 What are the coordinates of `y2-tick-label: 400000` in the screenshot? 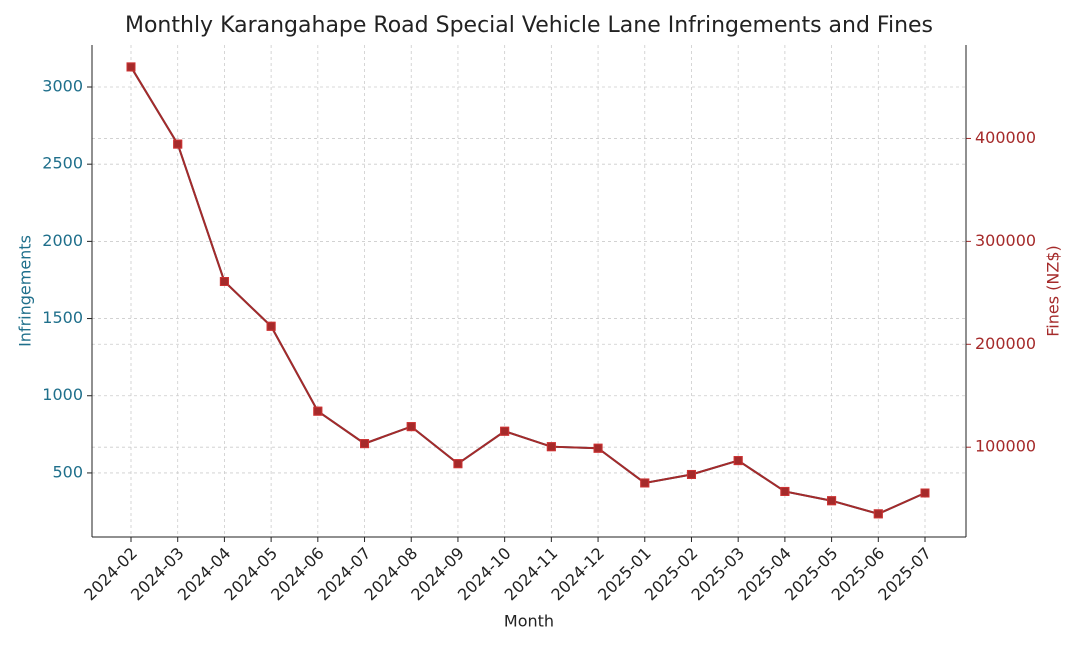 It's located at (1005, 137).